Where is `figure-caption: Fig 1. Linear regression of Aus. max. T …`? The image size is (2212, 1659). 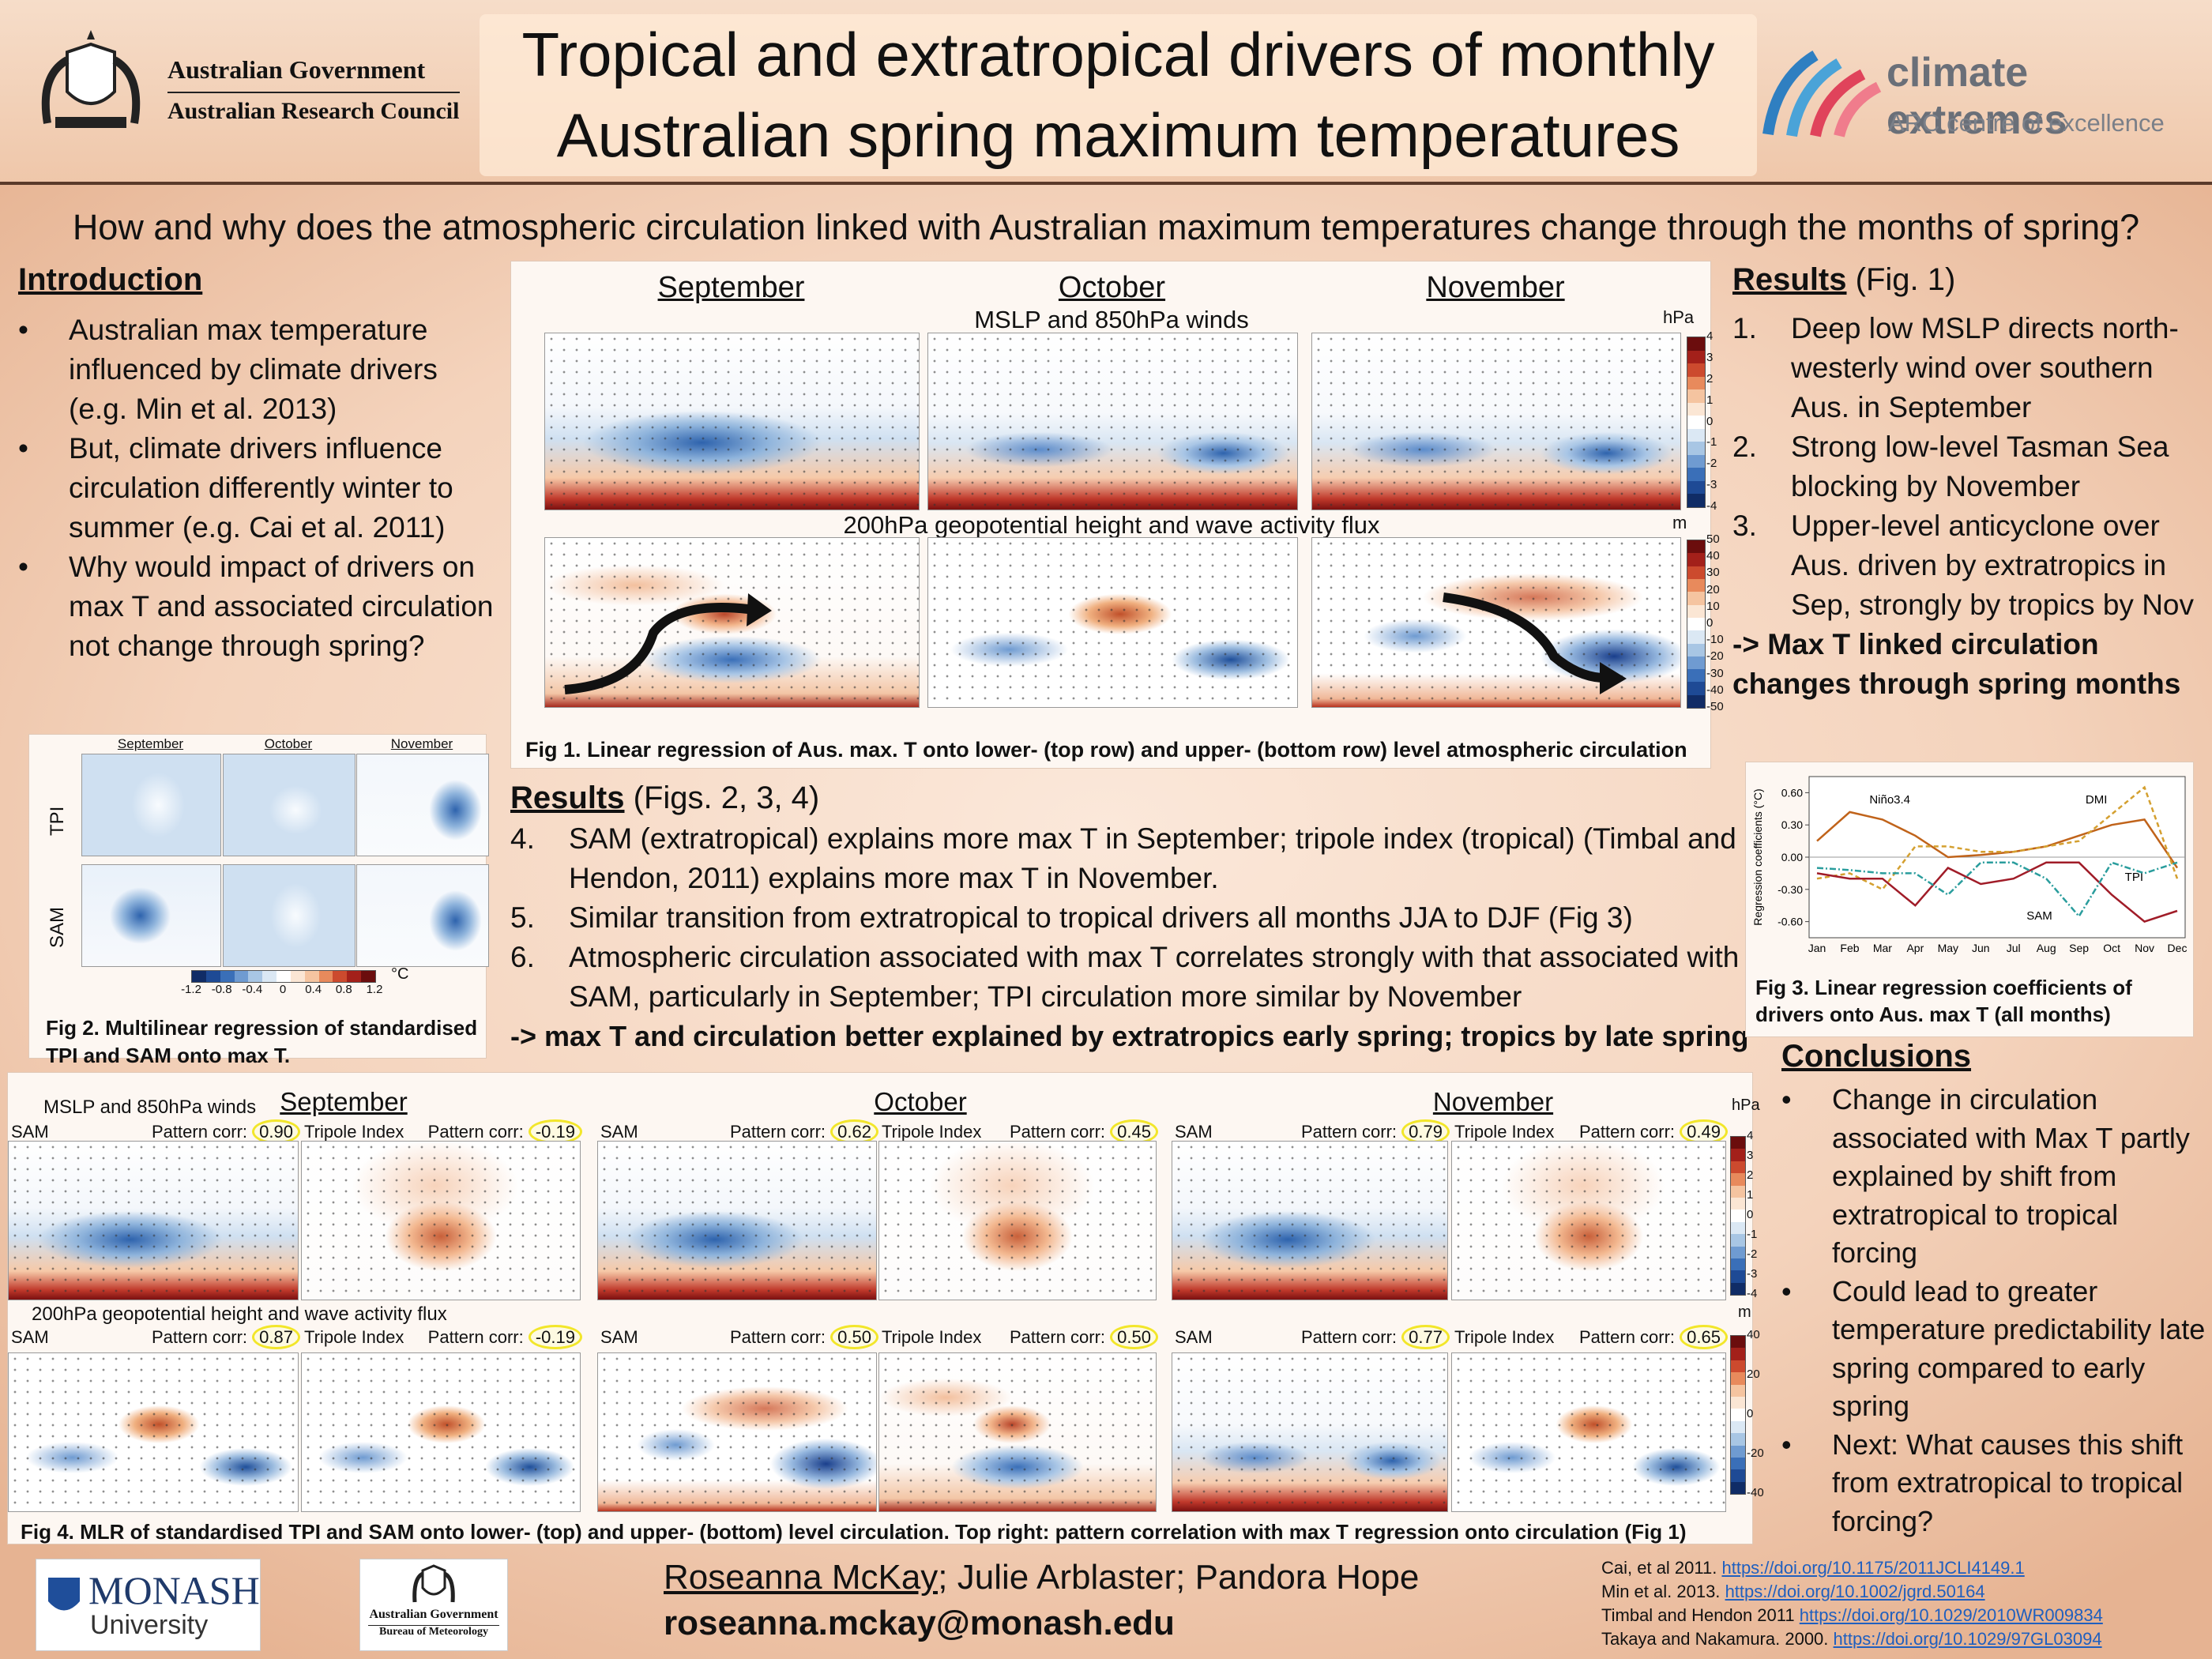
figure-caption: Fig 1. Linear regression of Aus. max. T … is located at coordinates (1106, 750).